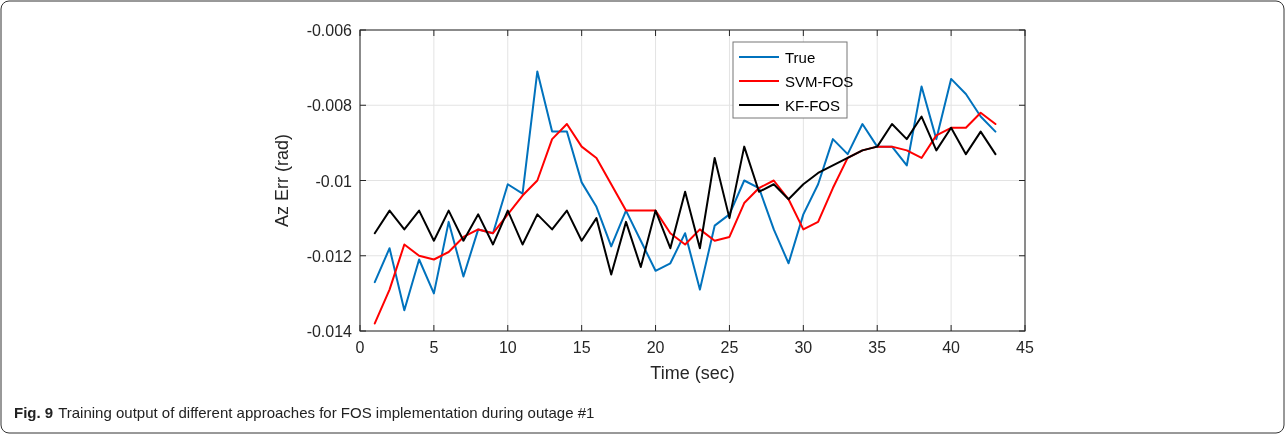 The height and width of the screenshot is (434, 1285). I want to click on x-tick-label: 30, so click(803, 347).